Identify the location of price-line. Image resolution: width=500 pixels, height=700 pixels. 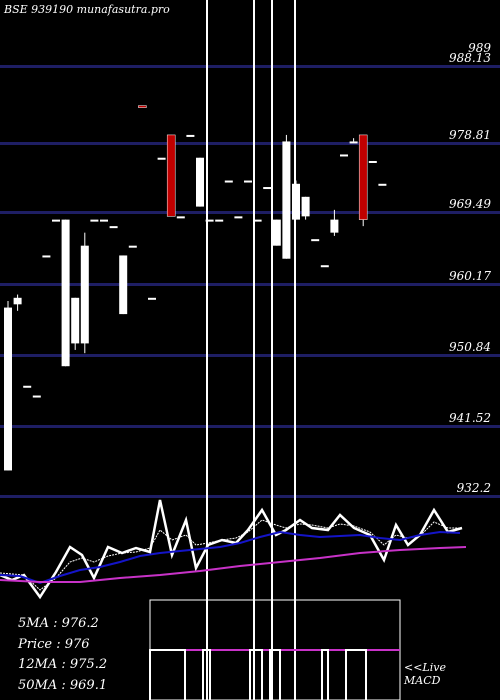
(231, 549).